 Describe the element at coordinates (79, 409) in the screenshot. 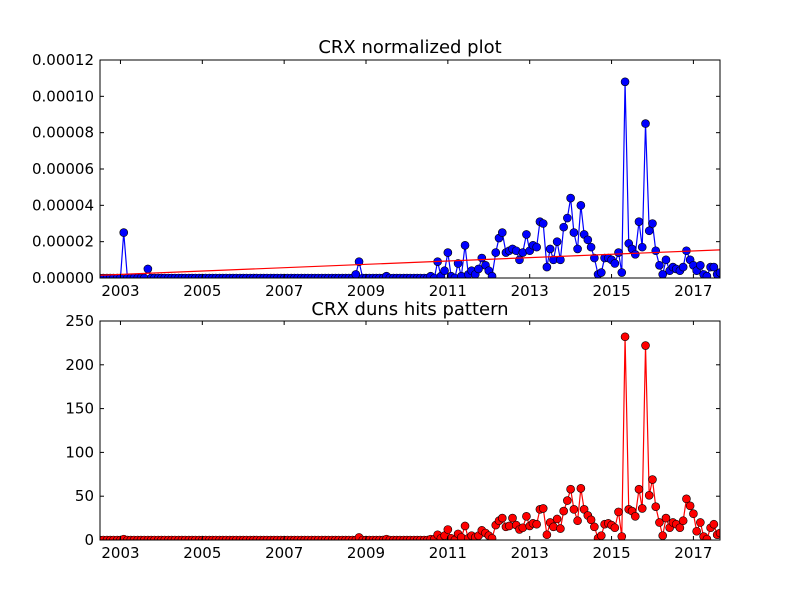

I see `y-tick-label: 150` at that location.